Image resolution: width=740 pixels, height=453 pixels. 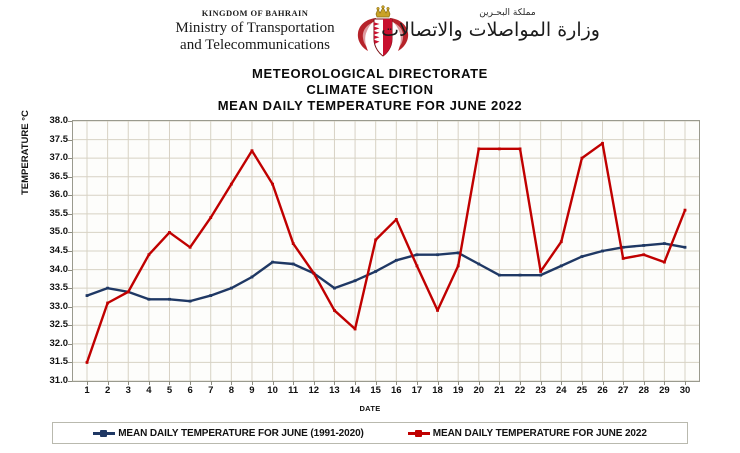 I want to click on x-axis-tick-label: 14, so click(x=355, y=390).